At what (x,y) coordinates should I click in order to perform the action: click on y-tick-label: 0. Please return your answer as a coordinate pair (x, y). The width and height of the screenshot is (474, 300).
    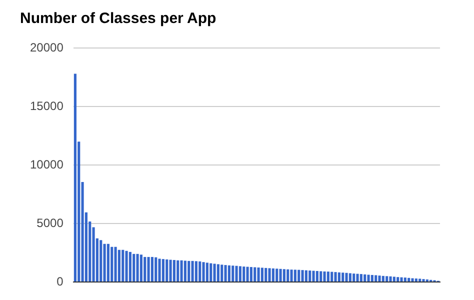
    Looking at the image, I should click on (60, 281).